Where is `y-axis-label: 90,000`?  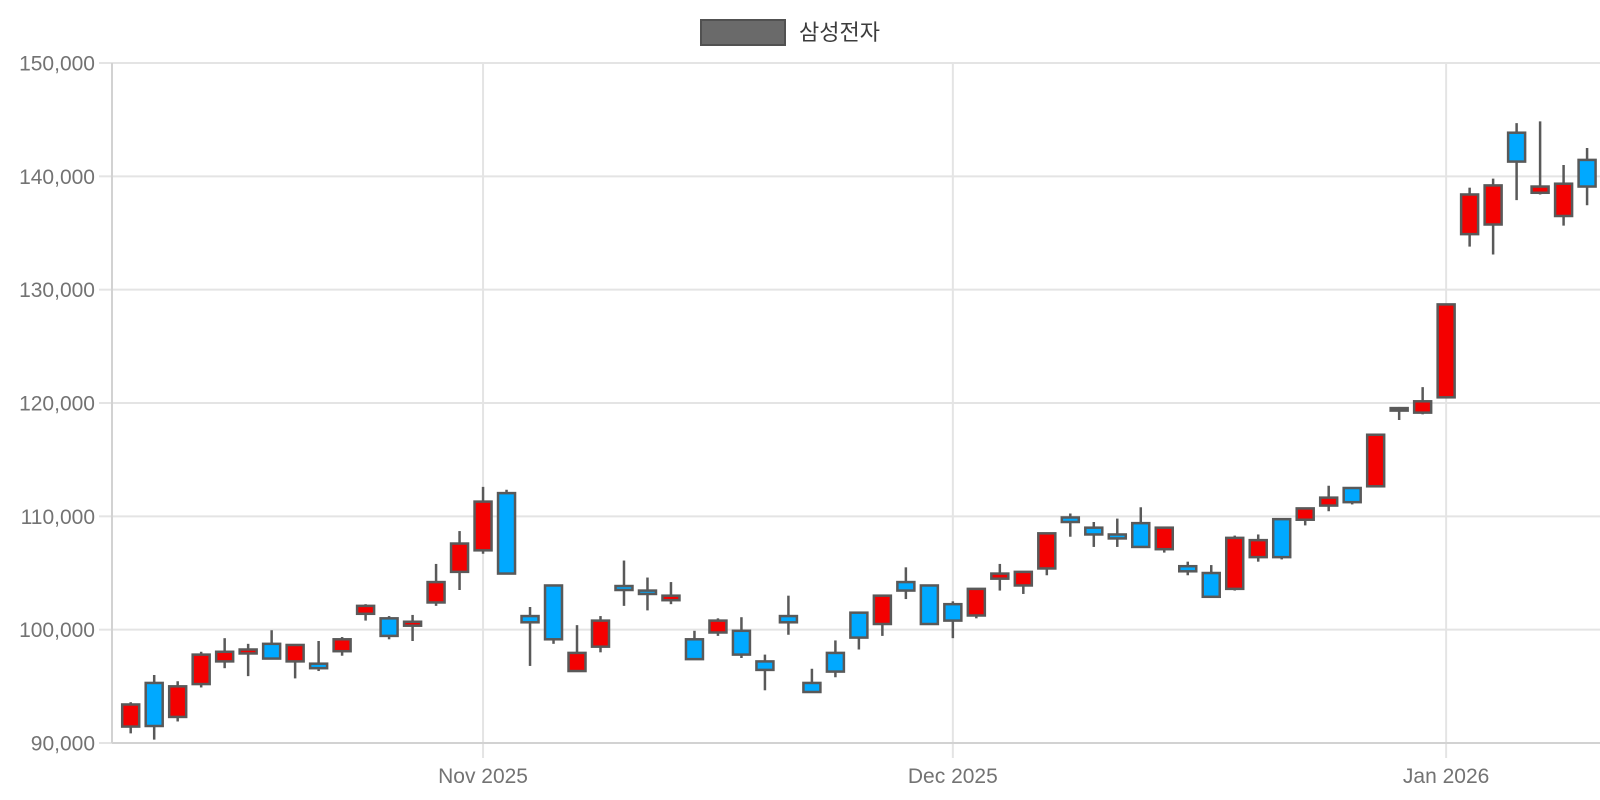 y-axis-label: 90,000 is located at coordinates (63, 744).